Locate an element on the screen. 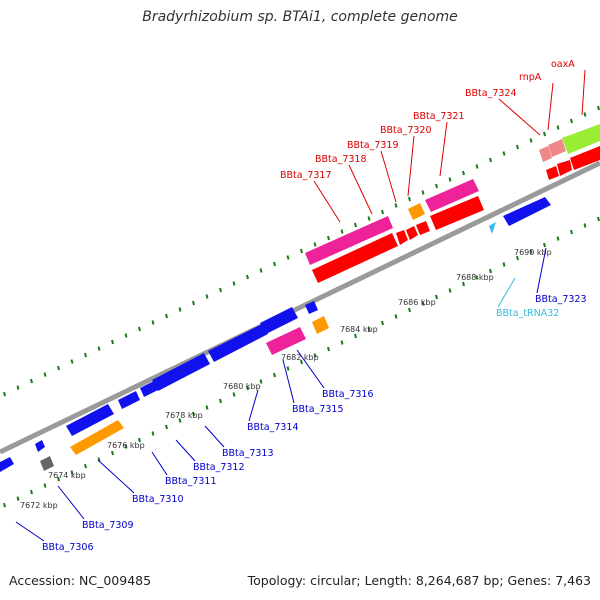  scale-label: 7680 kbp is located at coordinates (242, 386).